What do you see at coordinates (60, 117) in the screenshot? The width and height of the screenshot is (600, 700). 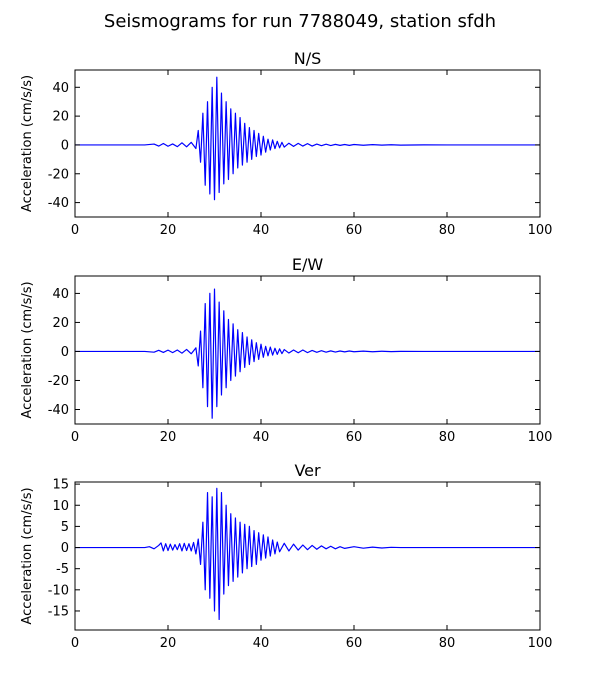 I see `y-tick-label-ns: 20` at bounding box center [60, 117].